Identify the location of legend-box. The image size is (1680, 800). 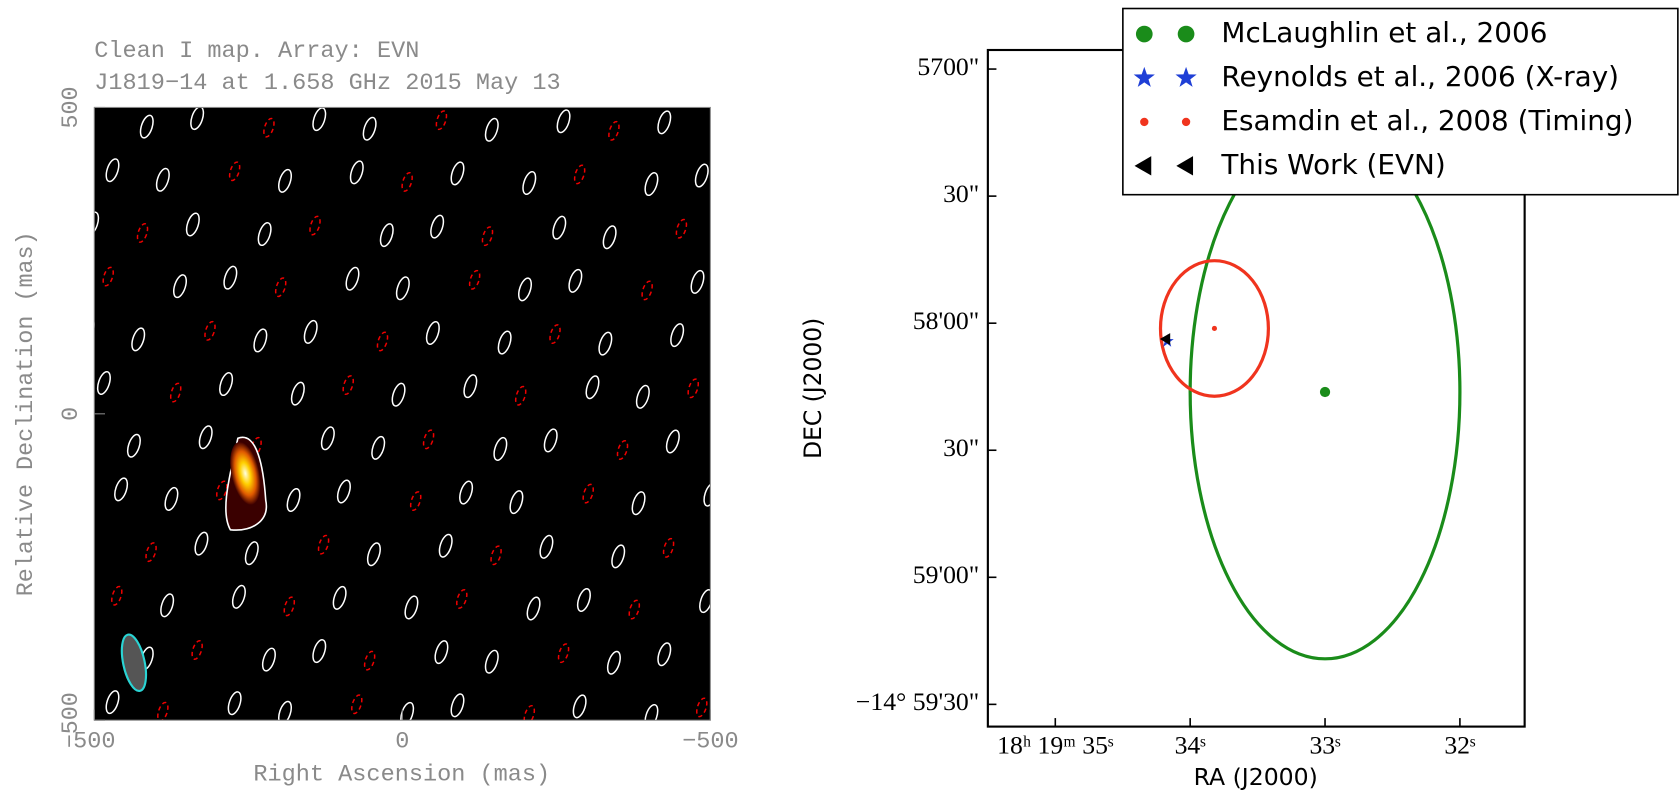
(1400, 101).